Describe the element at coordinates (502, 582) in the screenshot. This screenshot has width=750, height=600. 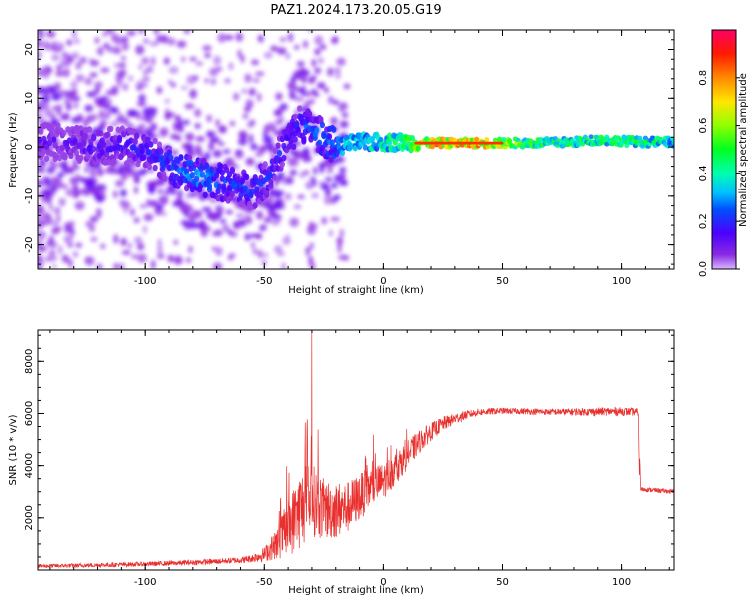
I see `x-tick-label: 50` at that location.